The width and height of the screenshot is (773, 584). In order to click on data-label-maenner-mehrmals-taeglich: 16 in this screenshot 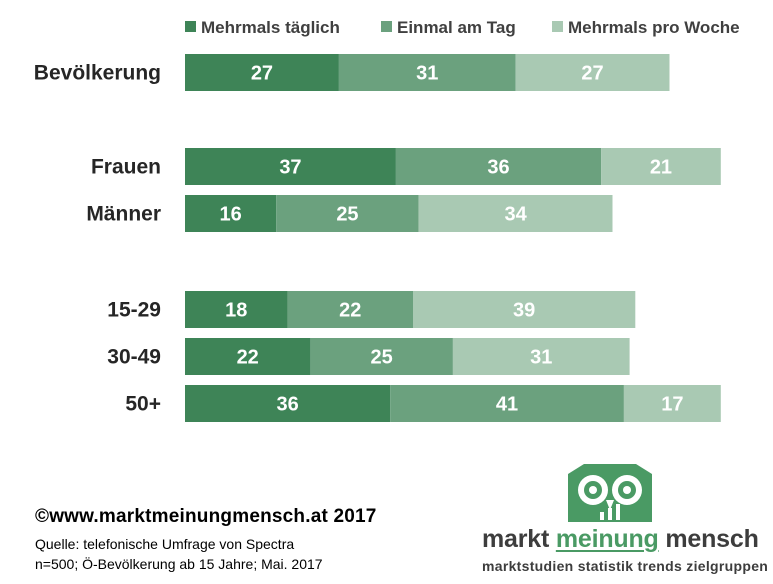, I will do `click(230, 215)`.